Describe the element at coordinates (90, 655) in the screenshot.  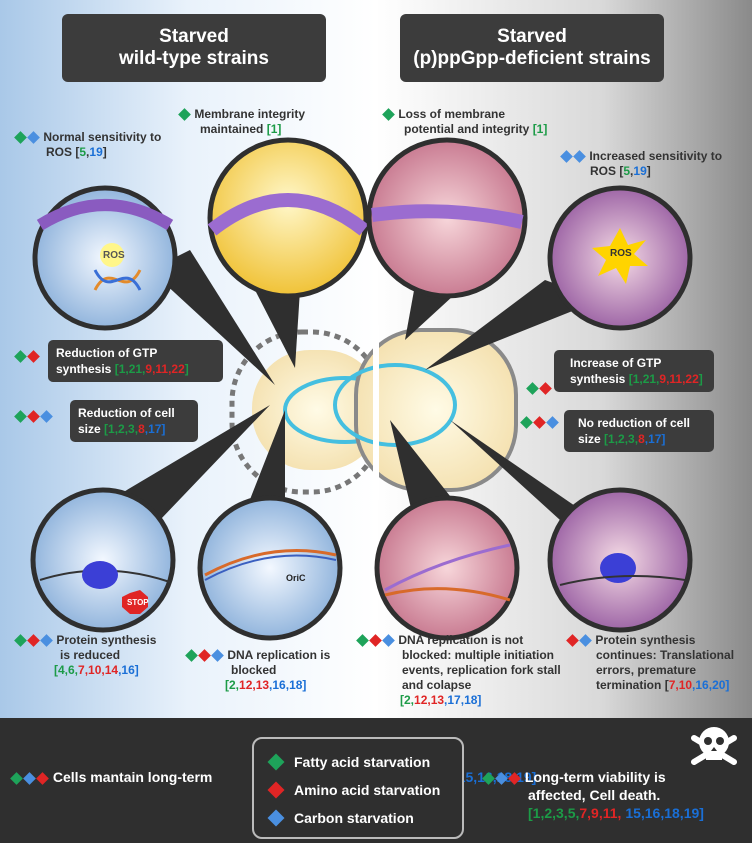
I see `left-protein-line2: is reduced` at that location.